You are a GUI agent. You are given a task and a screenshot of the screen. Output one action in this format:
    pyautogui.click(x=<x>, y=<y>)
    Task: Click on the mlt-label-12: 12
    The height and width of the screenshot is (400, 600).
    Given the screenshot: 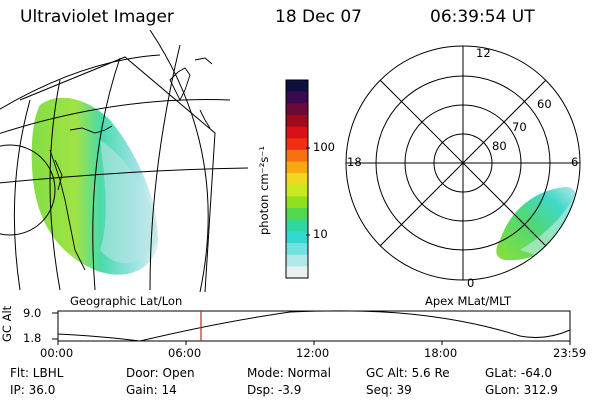 What is the action you would take?
    pyautogui.click(x=483, y=53)
    